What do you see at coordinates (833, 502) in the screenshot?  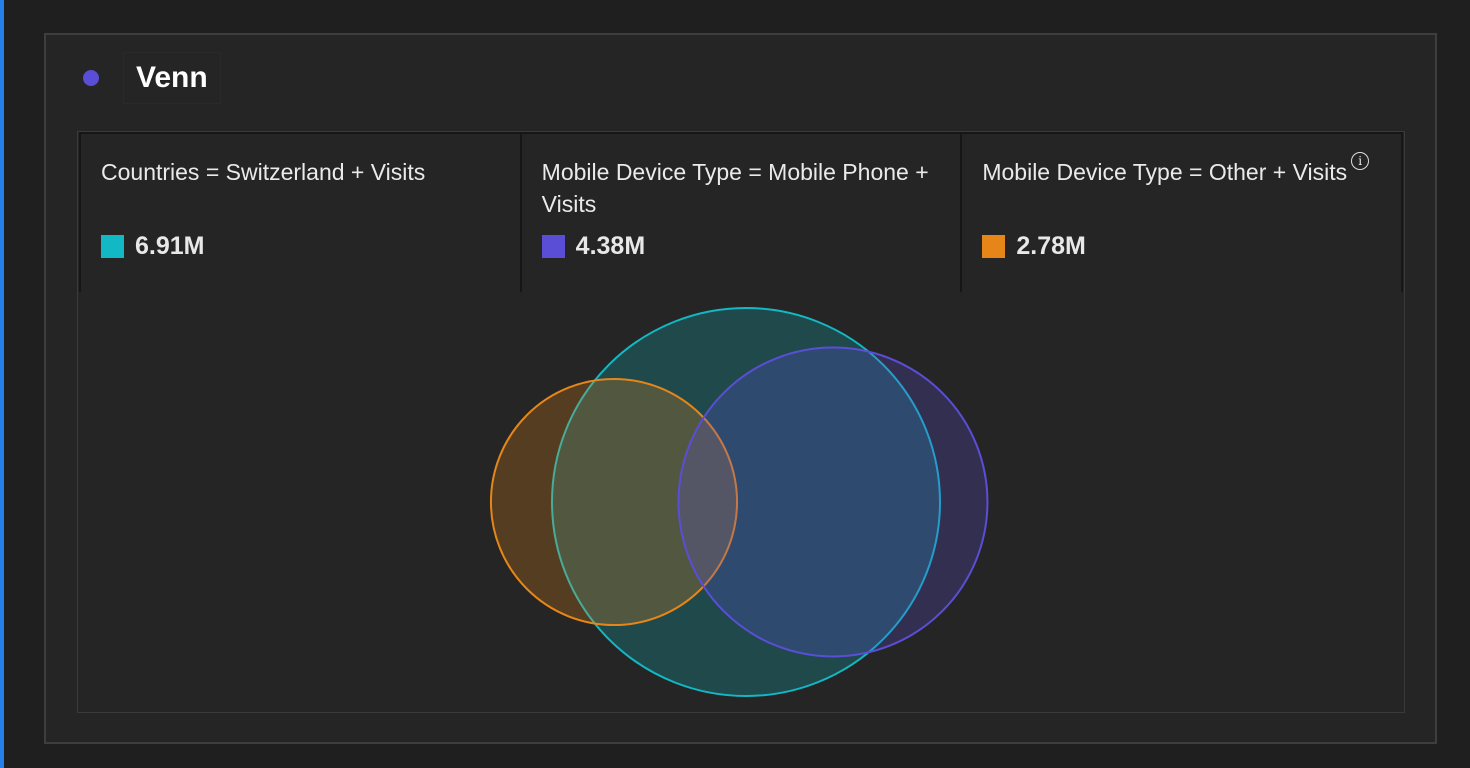 I see `venn-circle-mobile-phone` at bounding box center [833, 502].